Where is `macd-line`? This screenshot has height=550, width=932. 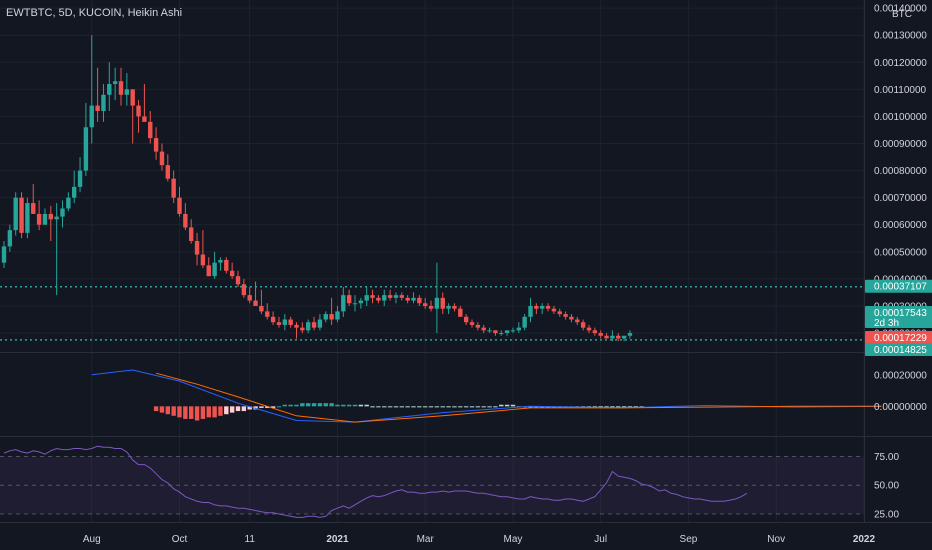
macd-line is located at coordinates (486, 396).